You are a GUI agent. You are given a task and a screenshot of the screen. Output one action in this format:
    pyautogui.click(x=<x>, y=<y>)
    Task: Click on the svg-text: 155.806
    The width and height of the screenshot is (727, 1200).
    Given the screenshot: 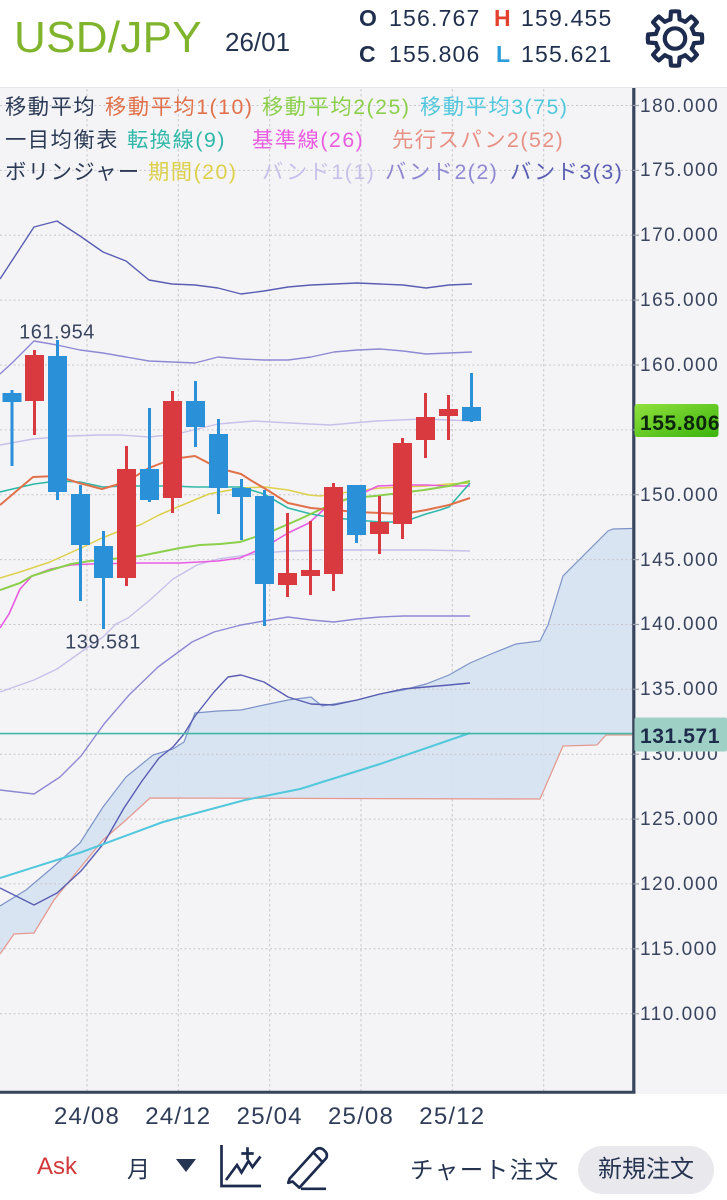 What is the action you would take?
    pyautogui.click(x=680, y=423)
    